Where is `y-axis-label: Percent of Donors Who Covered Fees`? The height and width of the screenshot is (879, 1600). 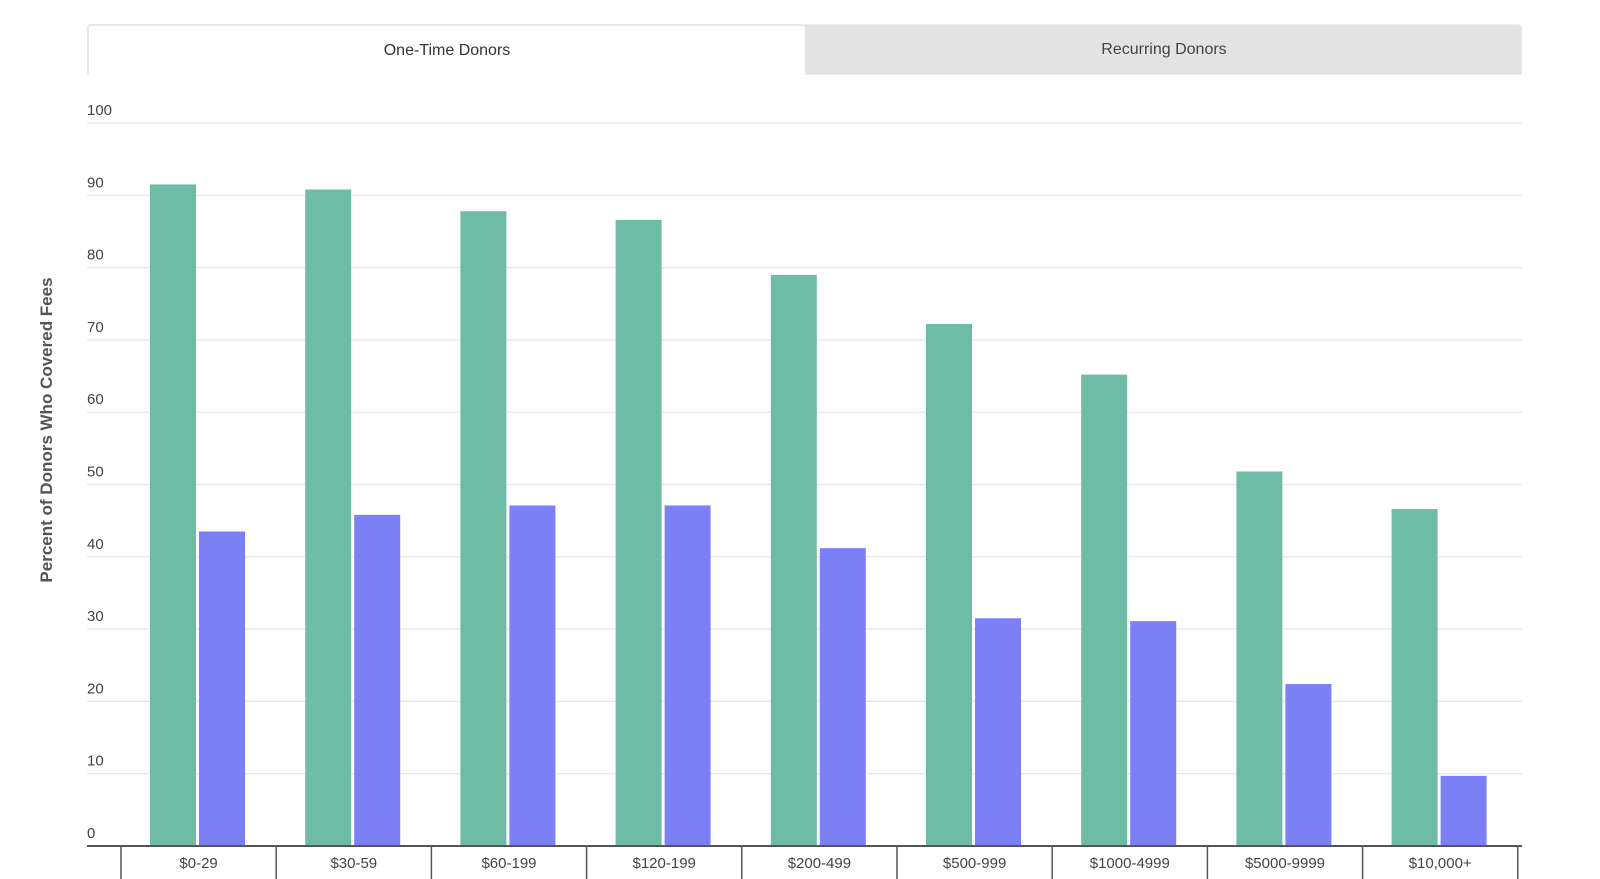 y-axis-label: Percent of Donors Who Covered Fees is located at coordinates (46, 430).